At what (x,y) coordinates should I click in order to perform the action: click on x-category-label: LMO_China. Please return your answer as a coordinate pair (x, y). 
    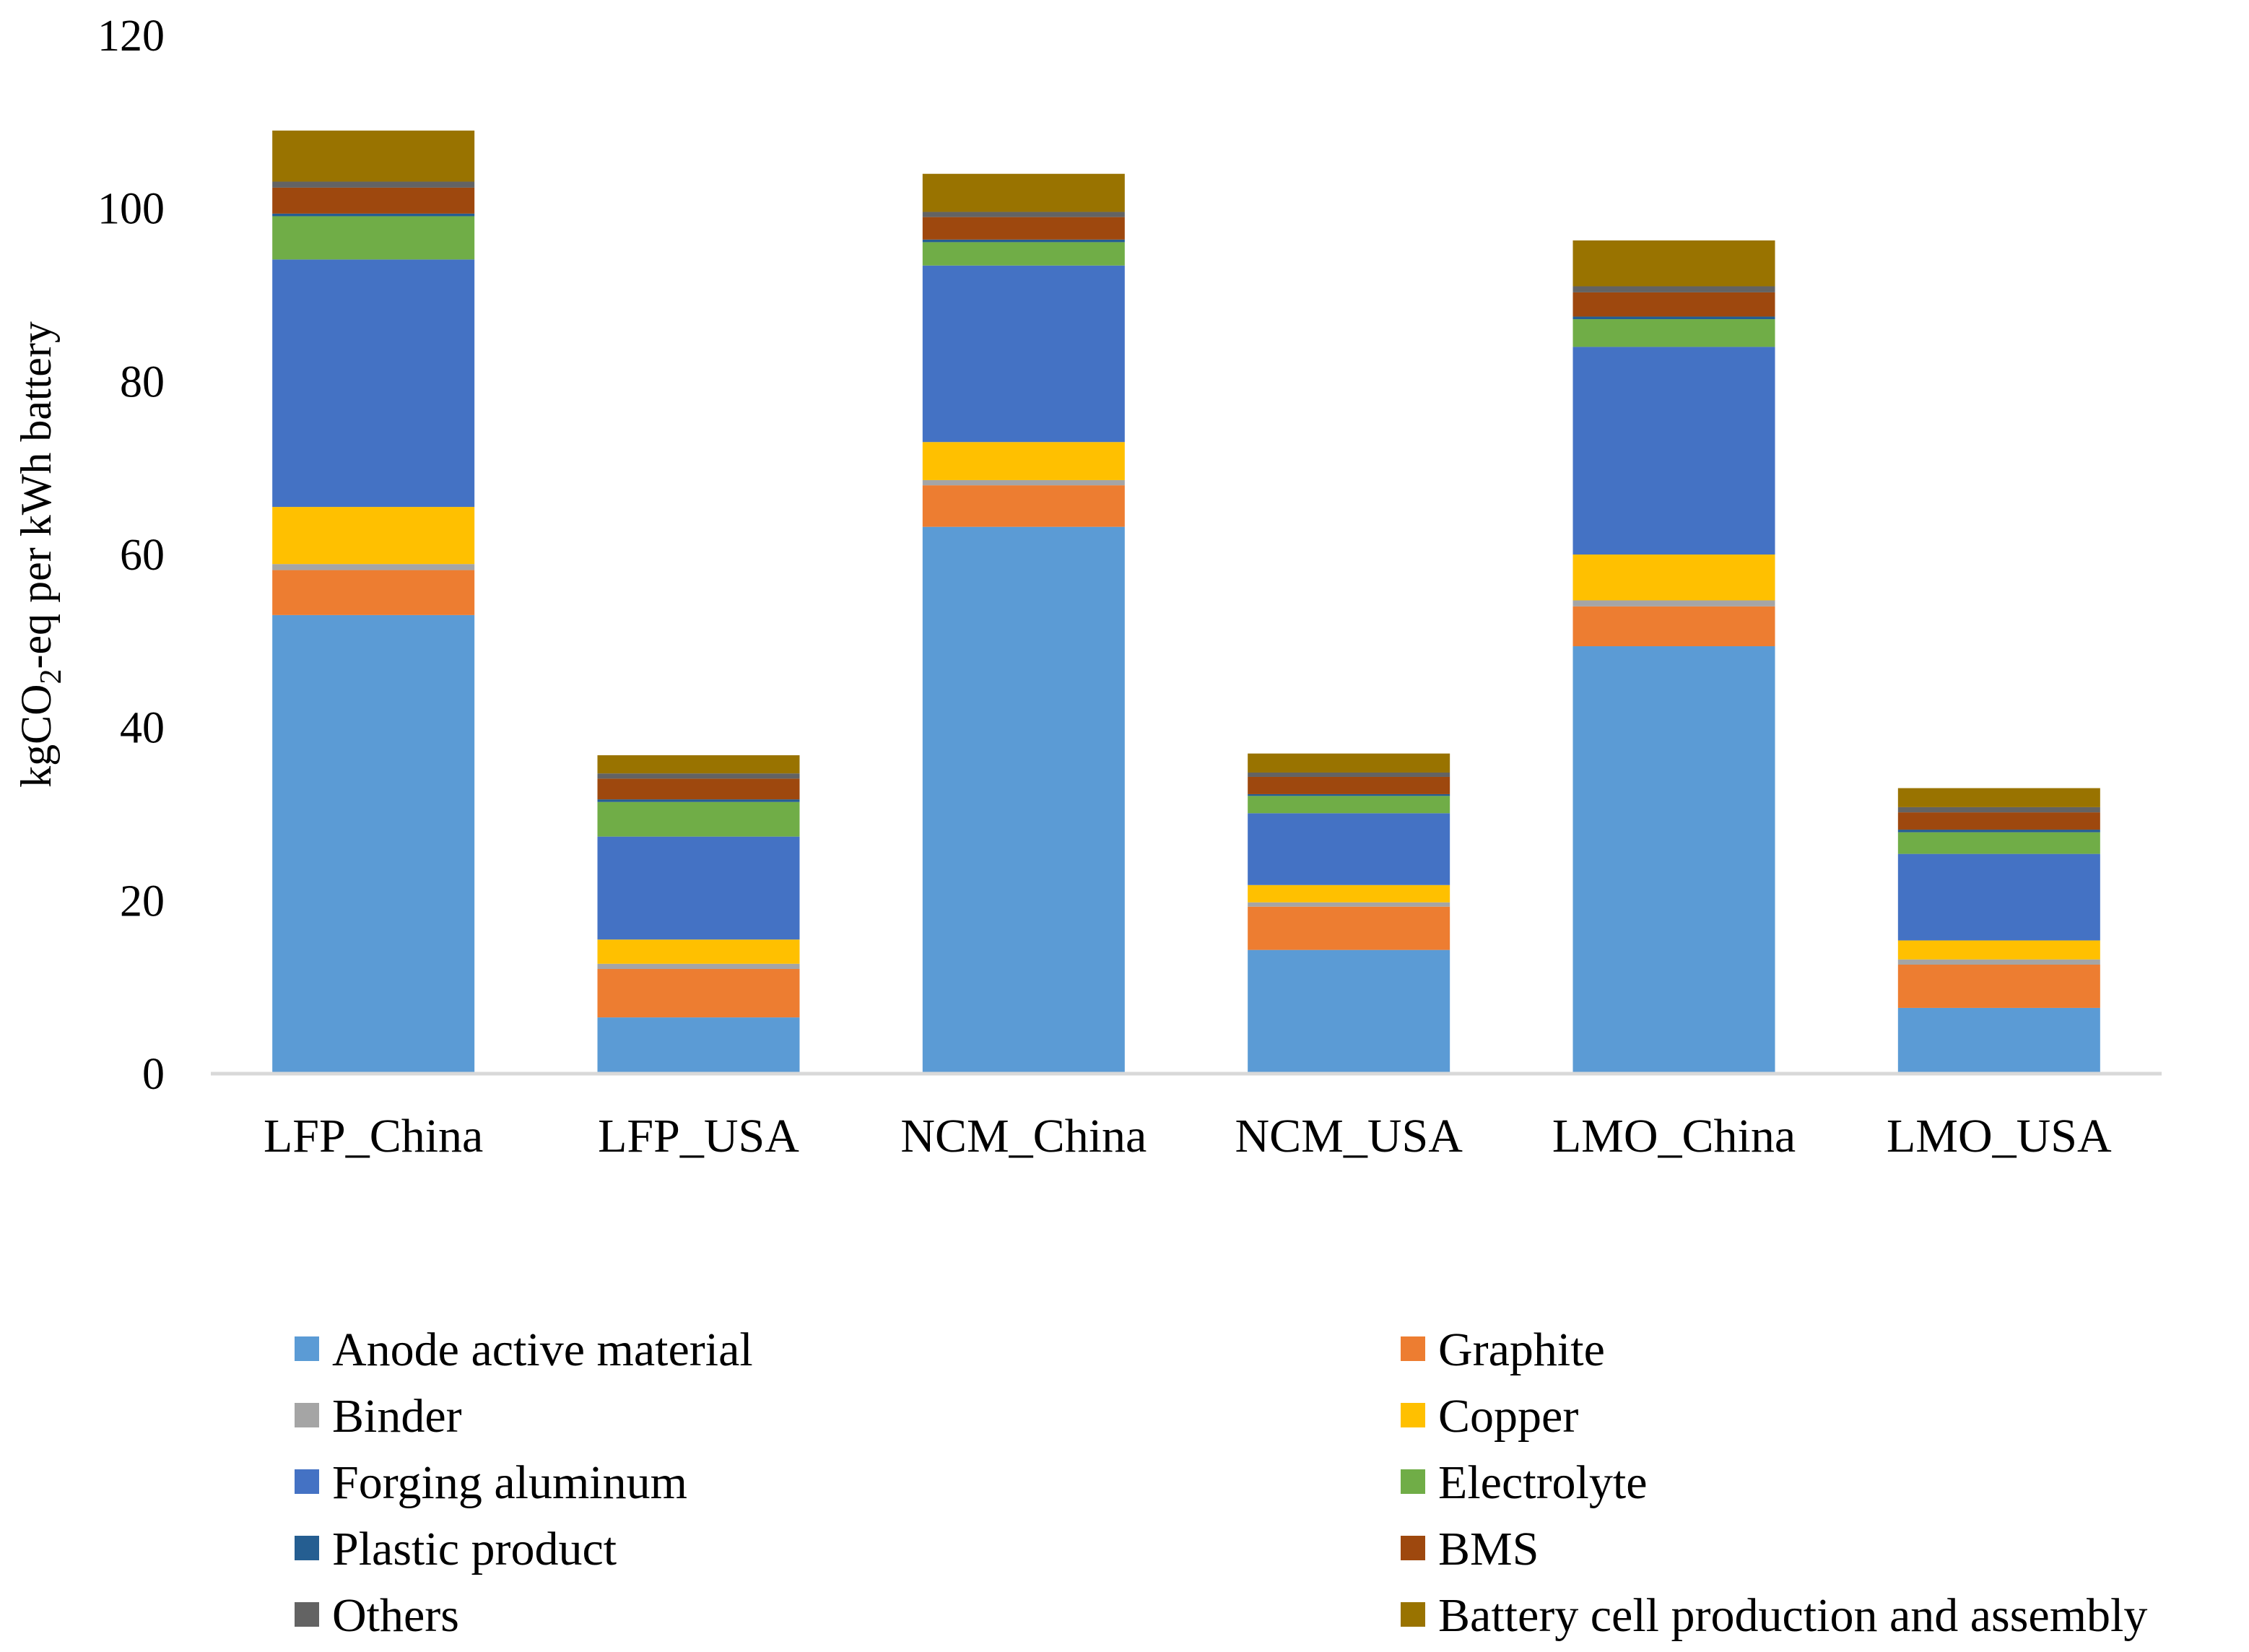
    Looking at the image, I should click on (1674, 1136).